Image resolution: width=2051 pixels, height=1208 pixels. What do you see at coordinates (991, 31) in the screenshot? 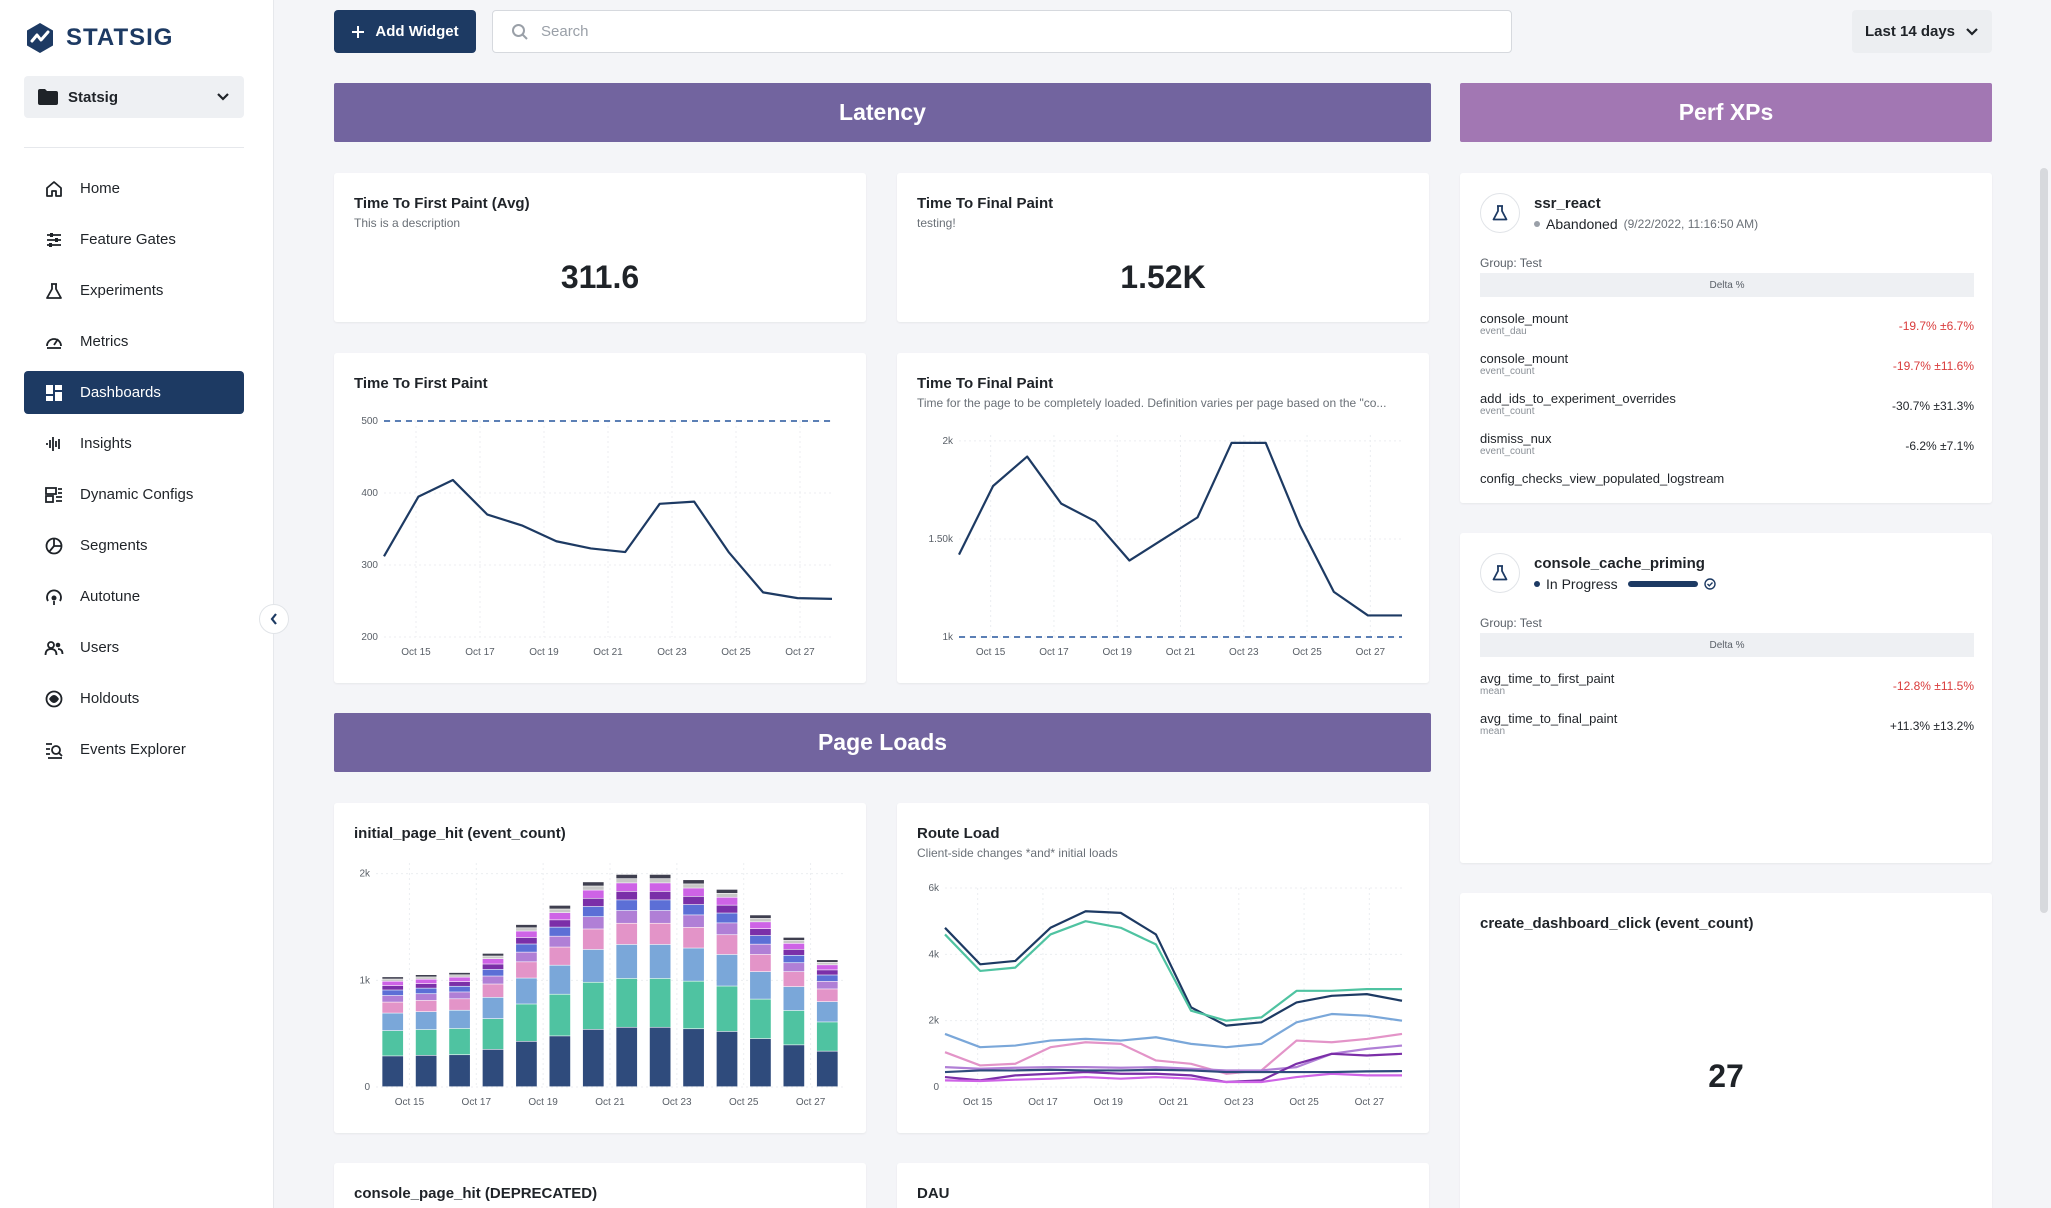
I see `search-input` at bounding box center [991, 31].